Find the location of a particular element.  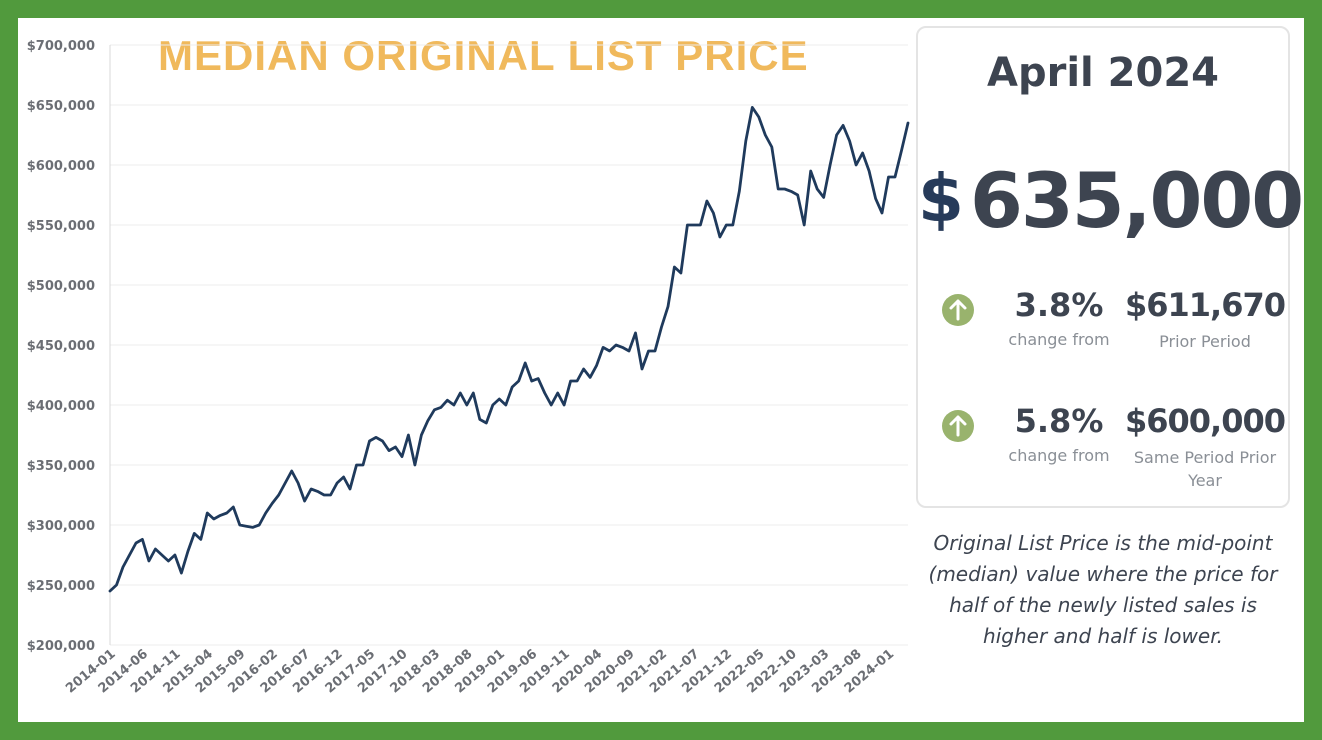

y-tick-label: $450,000 is located at coordinates (61, 346).